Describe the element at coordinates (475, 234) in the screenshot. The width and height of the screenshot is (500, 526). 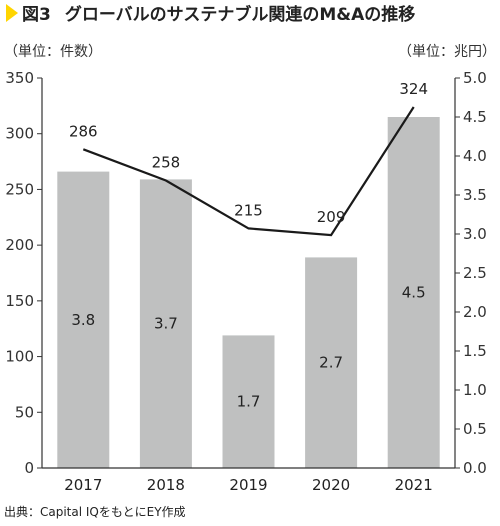
I see `right-tick-label: 3.0` at that location.